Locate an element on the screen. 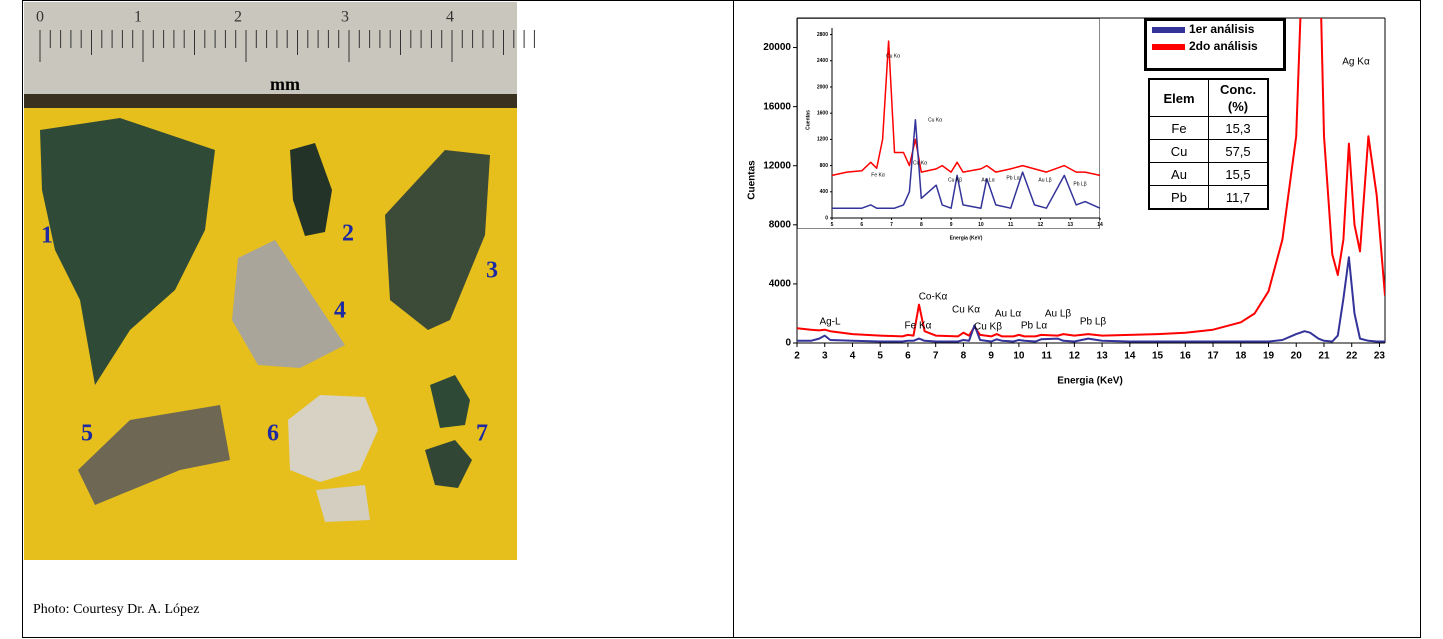 The width and height of the screenshot is (1443, 639). y-tick-label: 2800 is located at coordinates (822, 35).